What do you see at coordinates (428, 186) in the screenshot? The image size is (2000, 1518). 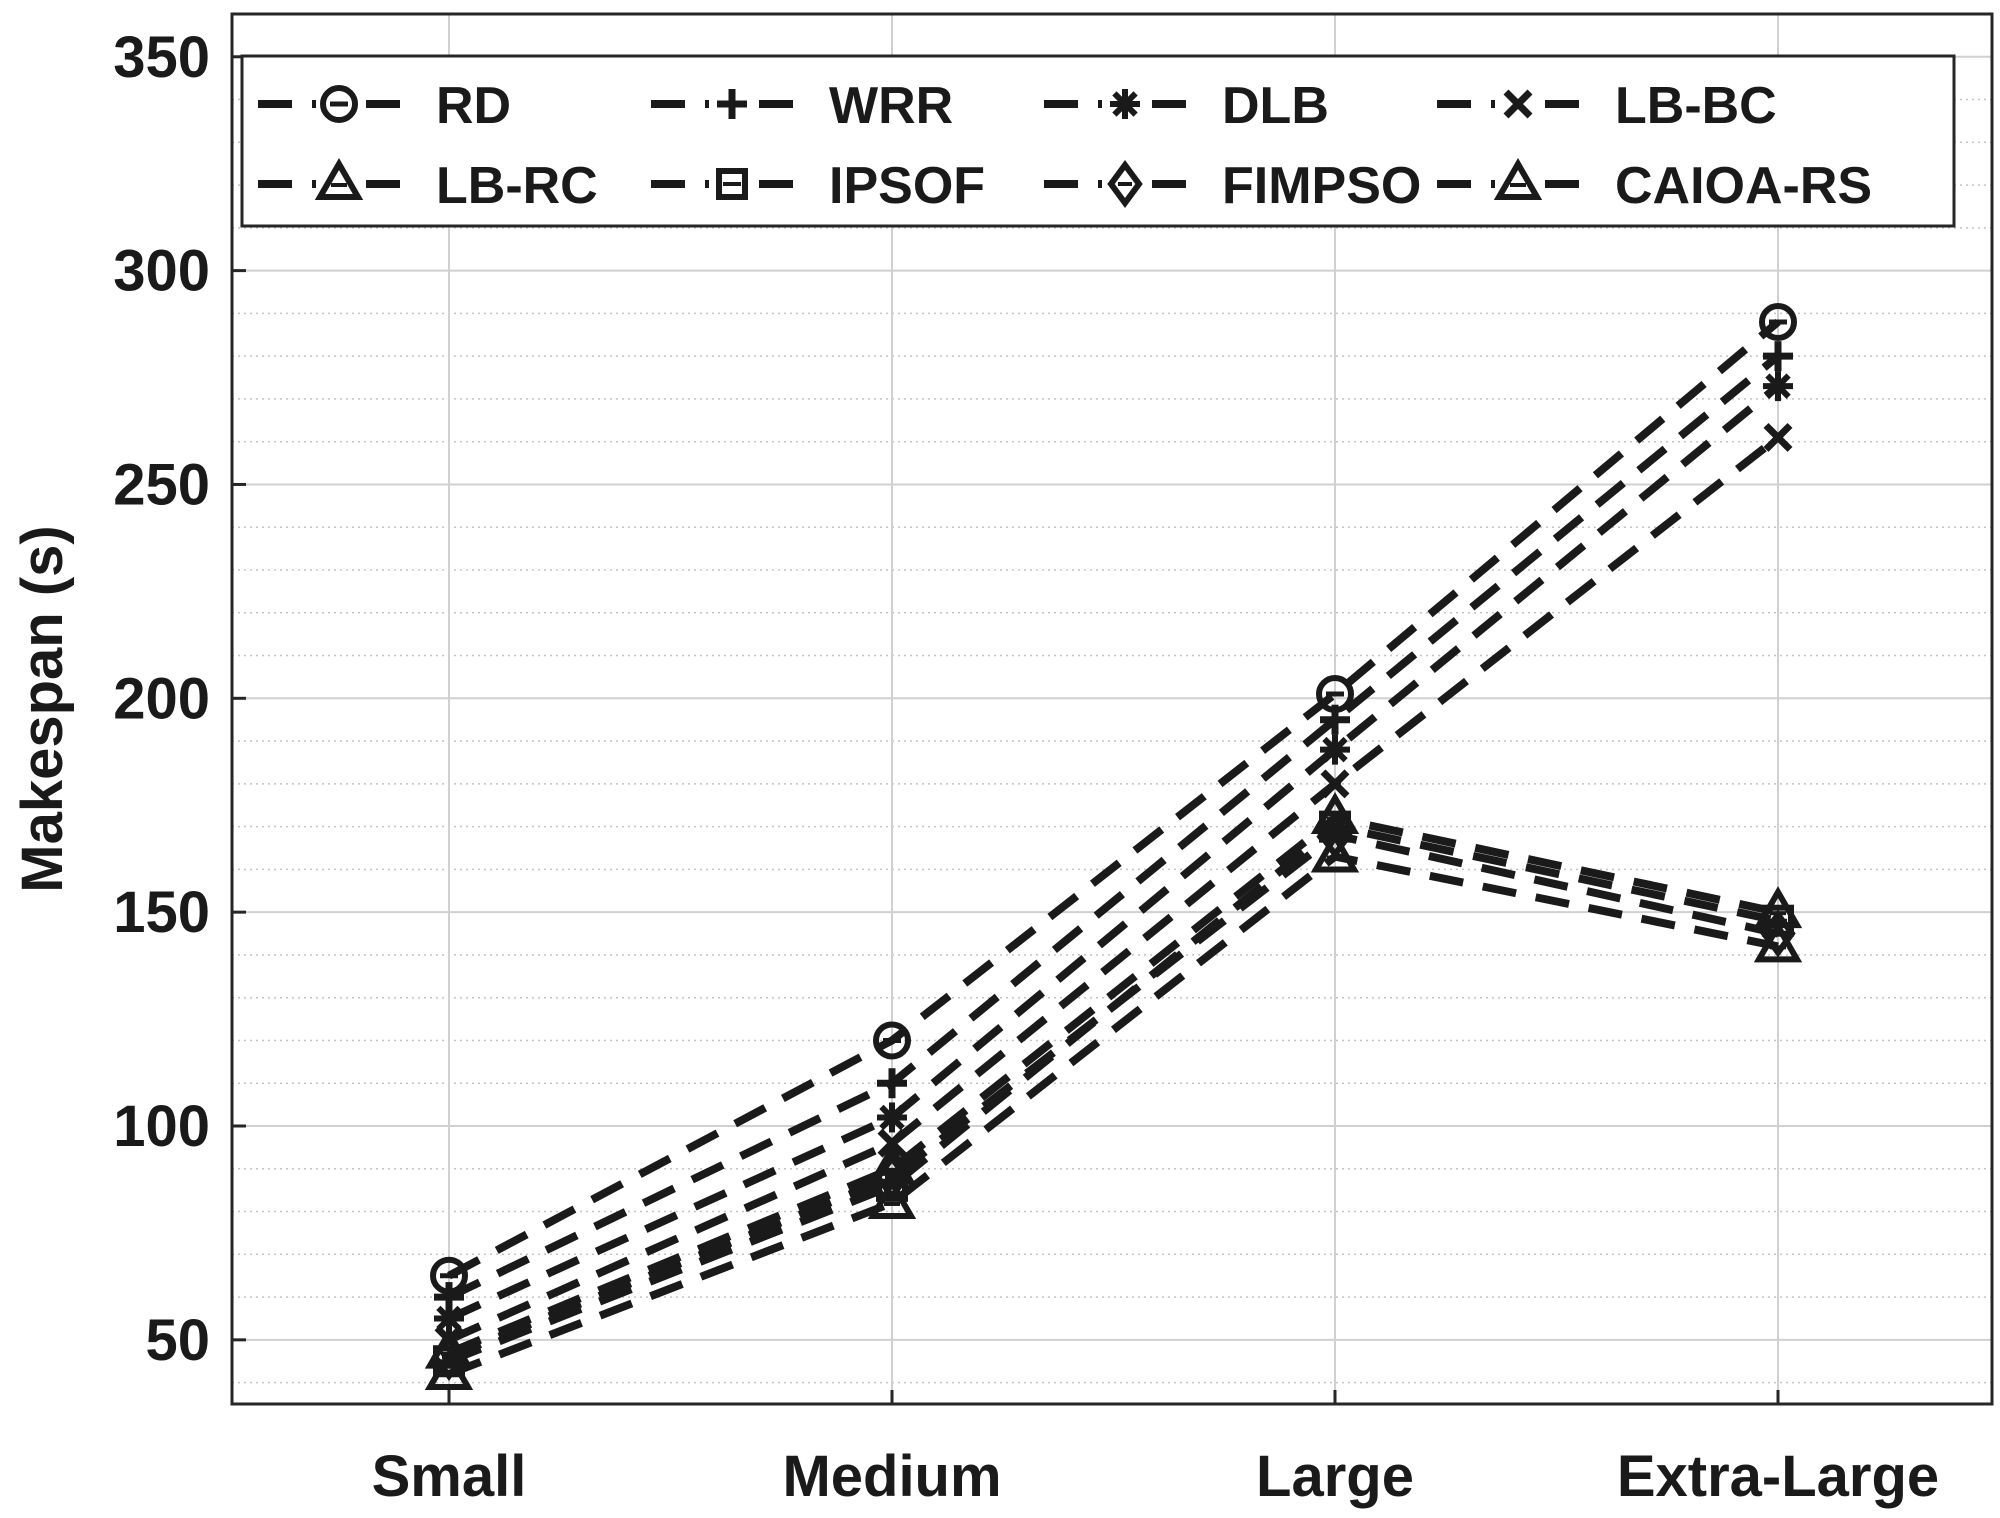 I see `legend-entry-lb-rc: LB-RC` at bounding box center [428, 186].